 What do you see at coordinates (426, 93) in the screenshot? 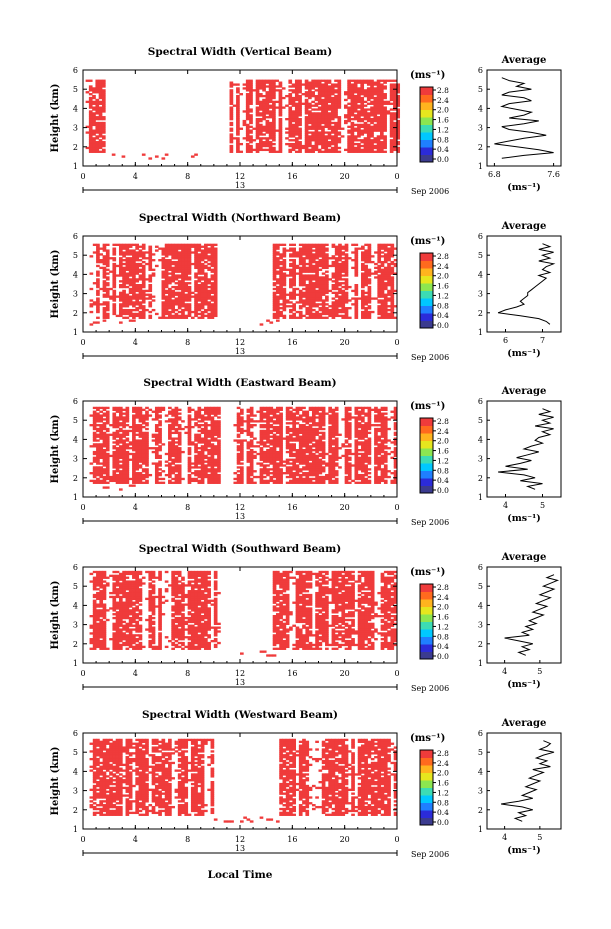
I see `colorbar-segment` at bounding box center [426, 93].